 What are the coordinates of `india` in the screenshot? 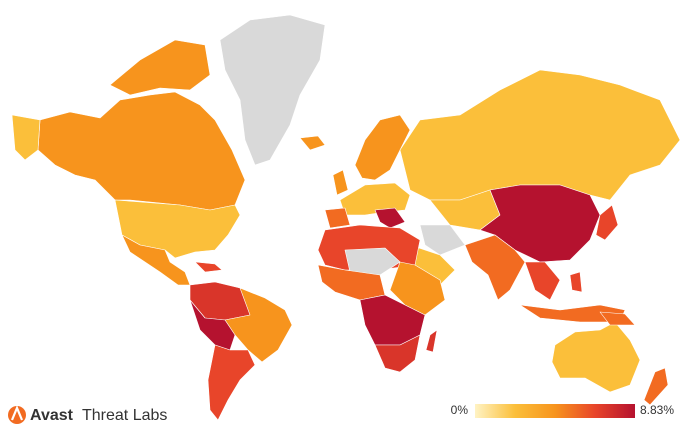 It's located at (495, 267).